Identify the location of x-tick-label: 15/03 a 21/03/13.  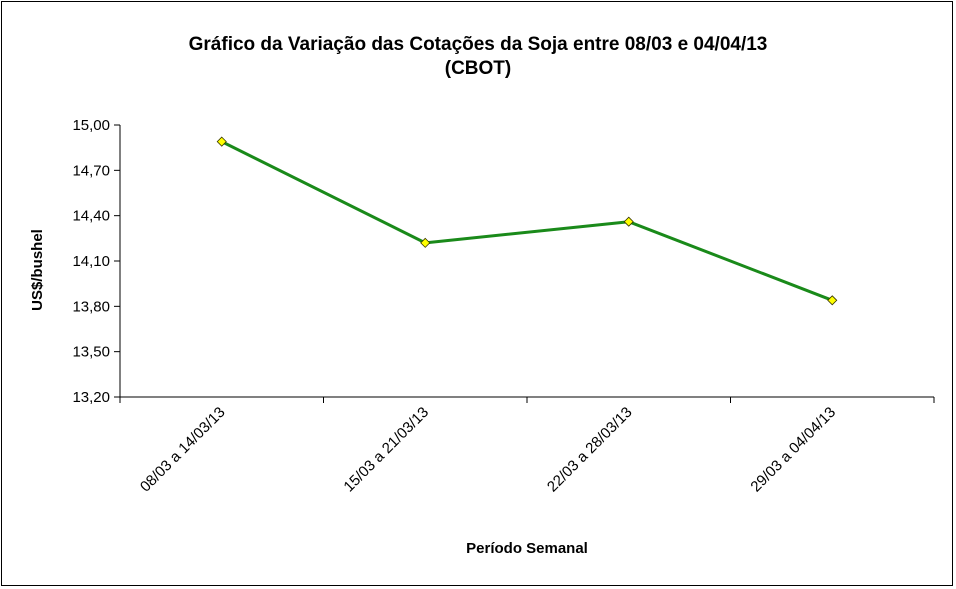
(386, 450).